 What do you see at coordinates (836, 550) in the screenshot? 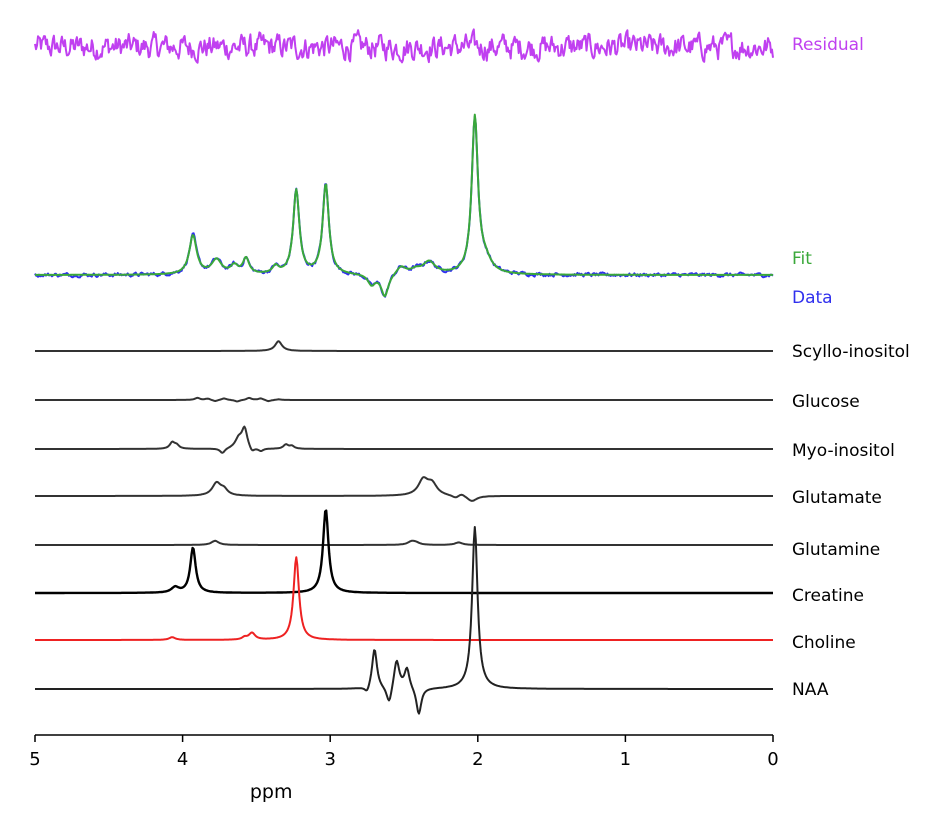
I see `series-label-glutamine: Glutamine` at bounding box center [836, 550].